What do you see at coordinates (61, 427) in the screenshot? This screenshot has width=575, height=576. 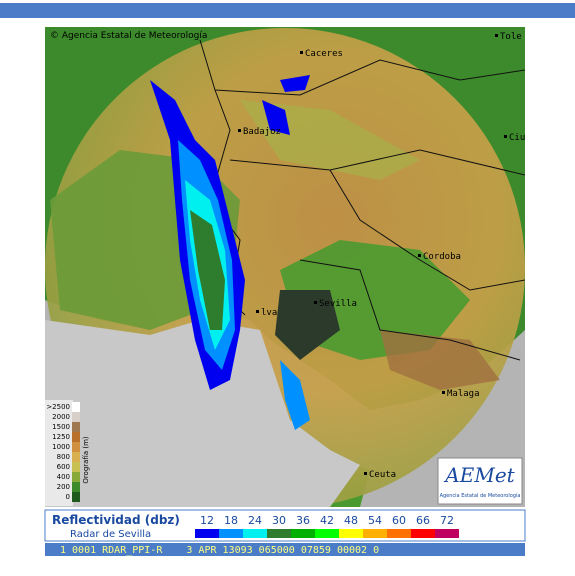 I see `orography-label: 1500` at bounding box center [61, 427].